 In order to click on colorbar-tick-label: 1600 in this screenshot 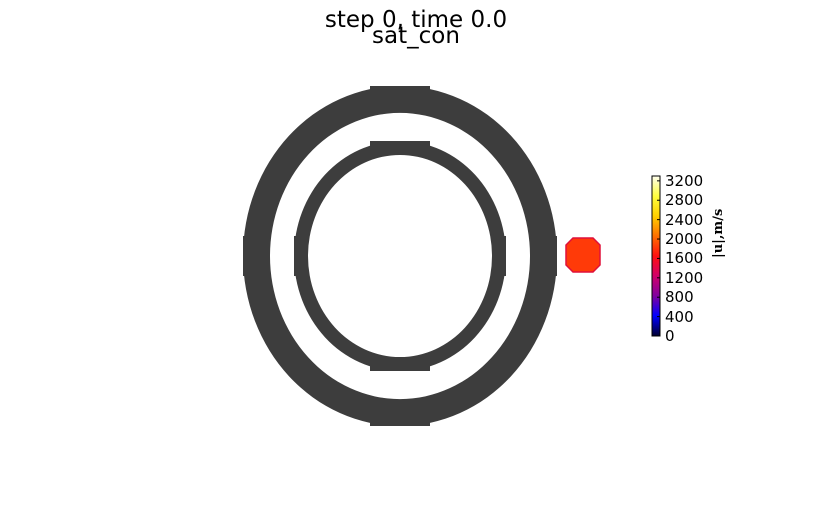, I will do `click(684, 258)`.